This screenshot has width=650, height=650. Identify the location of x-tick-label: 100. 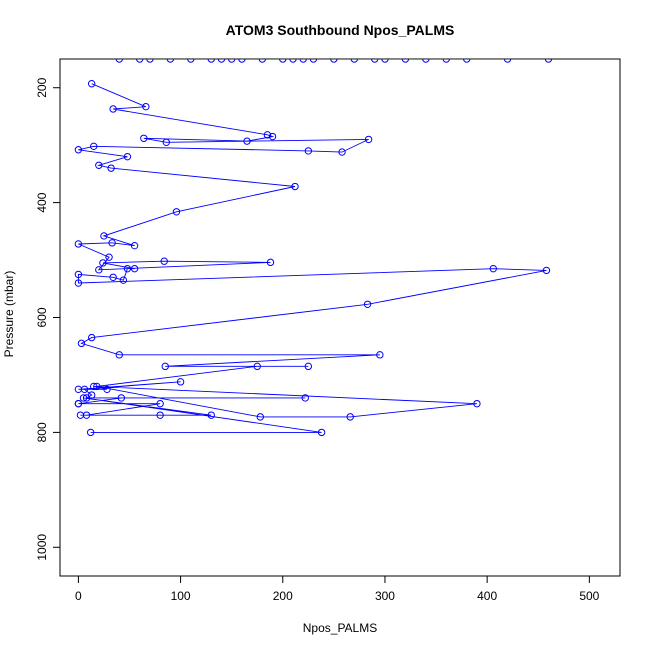
(181, 596).